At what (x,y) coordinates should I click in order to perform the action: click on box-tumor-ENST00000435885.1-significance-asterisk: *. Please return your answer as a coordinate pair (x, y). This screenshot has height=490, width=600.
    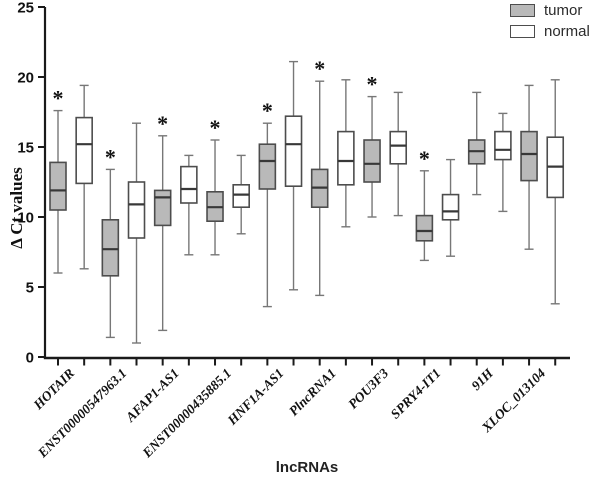
    Looking at the image, I should click on (215, 127).